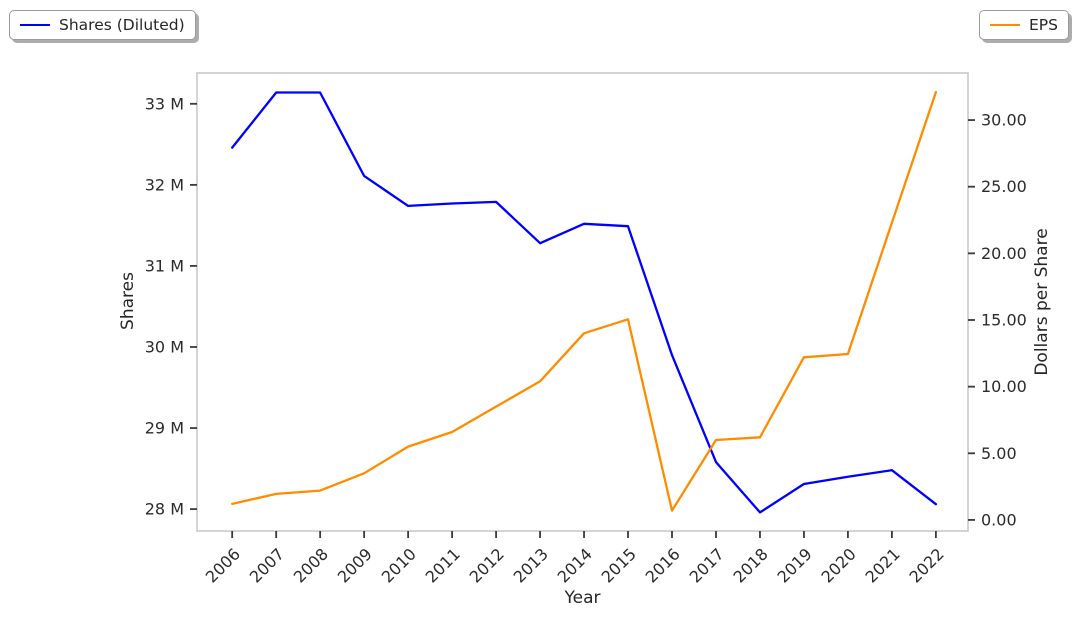 This screenshot has width=1072, height=618. I want to click on x-axis-tick-label: 2006, so click(223, 565).